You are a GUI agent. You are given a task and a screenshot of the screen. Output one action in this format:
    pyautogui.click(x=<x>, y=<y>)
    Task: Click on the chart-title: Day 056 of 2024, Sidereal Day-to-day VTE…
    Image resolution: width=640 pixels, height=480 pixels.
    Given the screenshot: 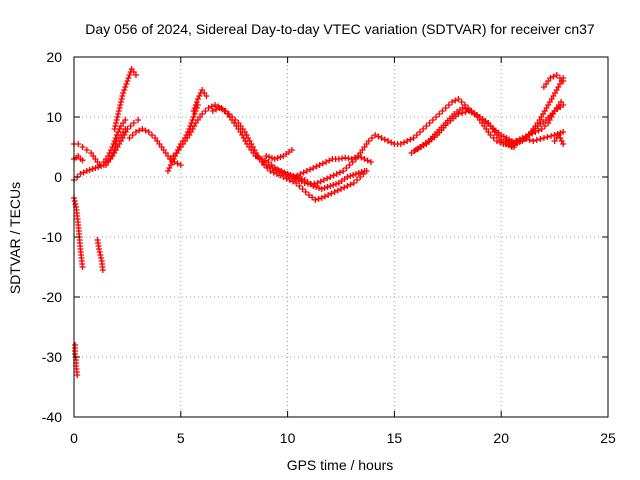 What is the action you would take?
    pyautogui.click(x=340, y=29)
    